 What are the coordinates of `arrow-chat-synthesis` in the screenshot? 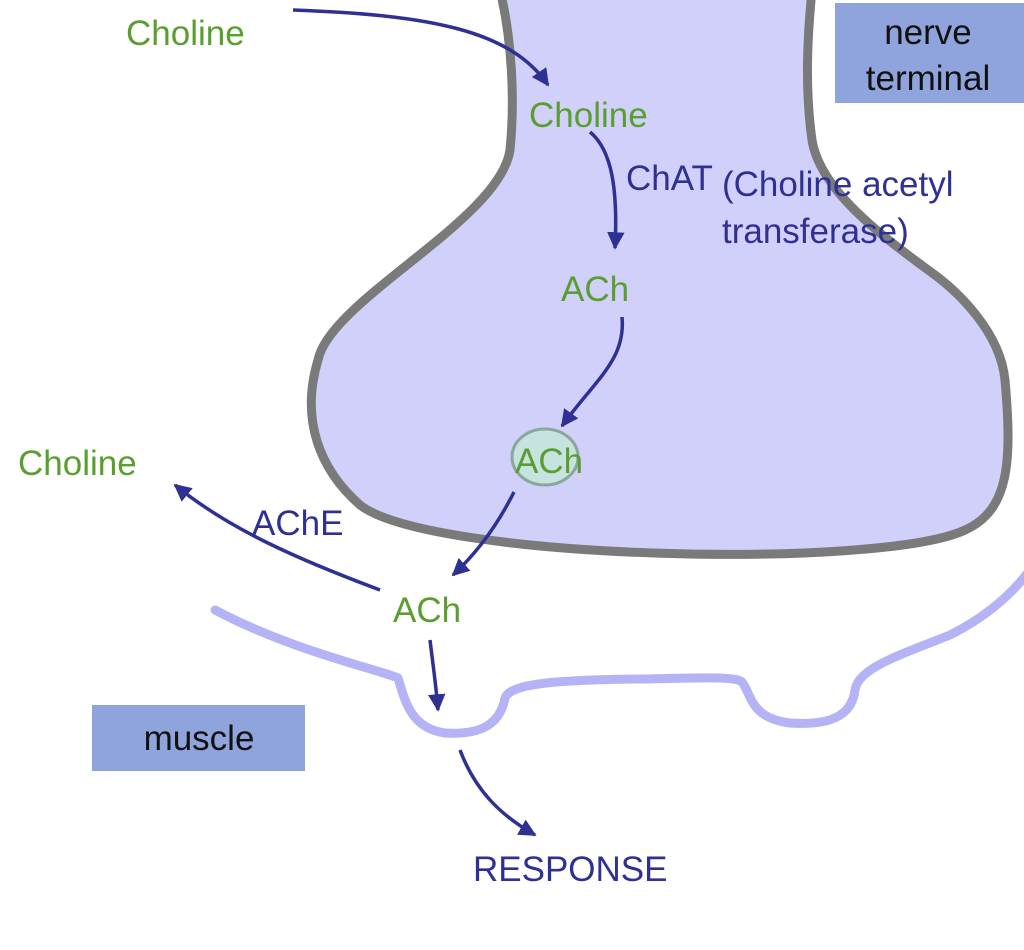 It's located at (606, 190).